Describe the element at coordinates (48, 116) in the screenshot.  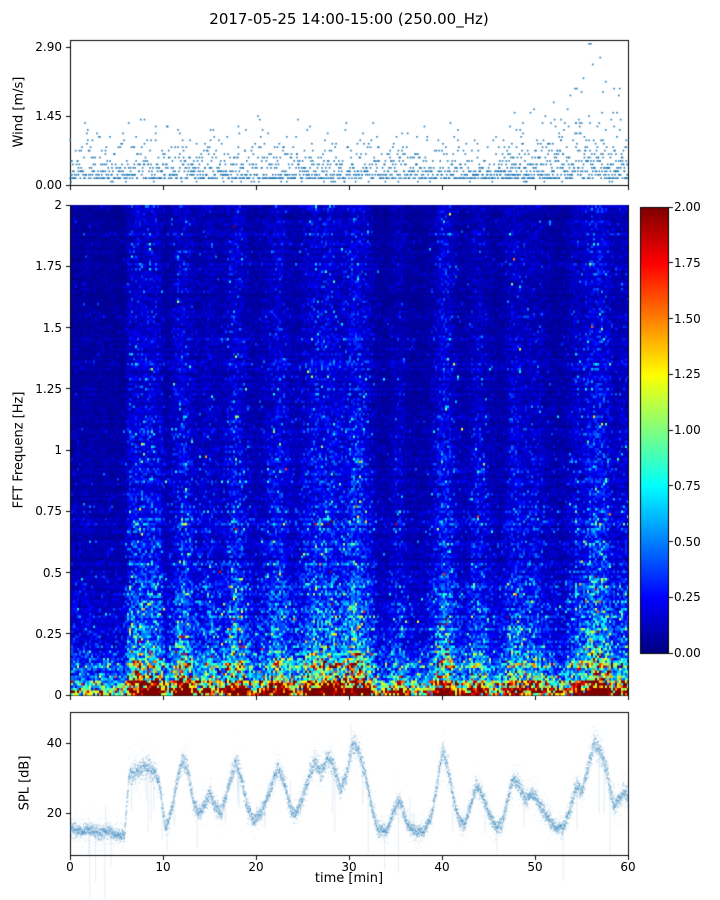
I see `wind-ytick-1: 1.45` at that location.